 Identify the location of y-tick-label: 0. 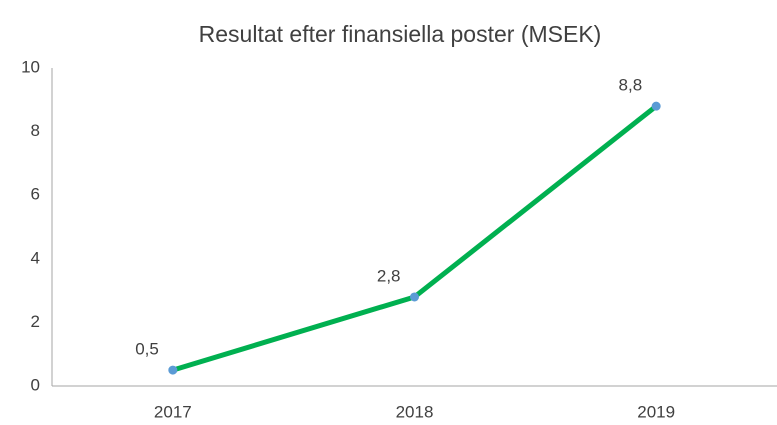
(35, 384).